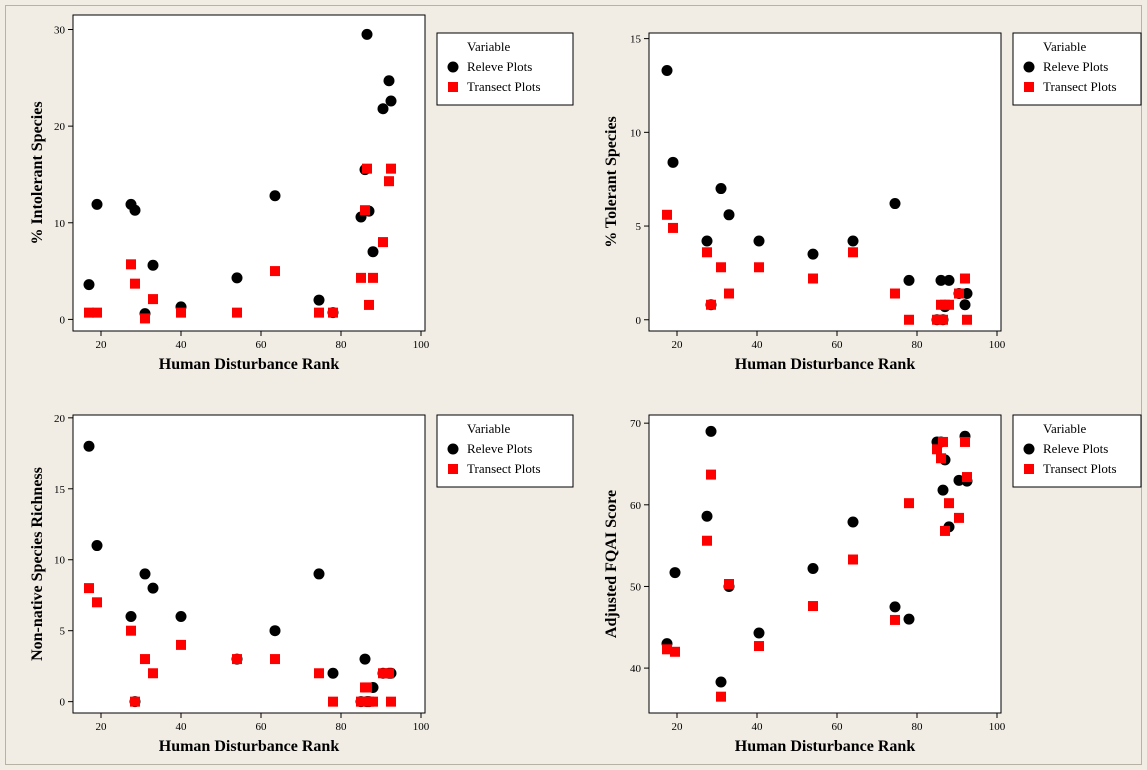  Describe the element at coordinates (60, 419) in the screenshot. I see `y-tick-label: 20` at that location.